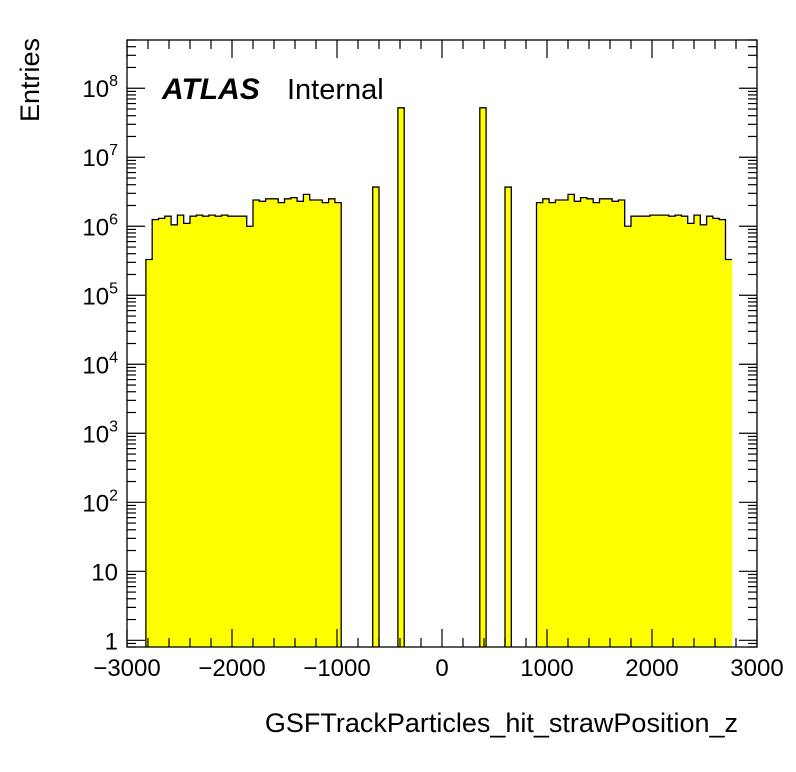  I want to click on y-tick-label: 1, so click(111, 641).